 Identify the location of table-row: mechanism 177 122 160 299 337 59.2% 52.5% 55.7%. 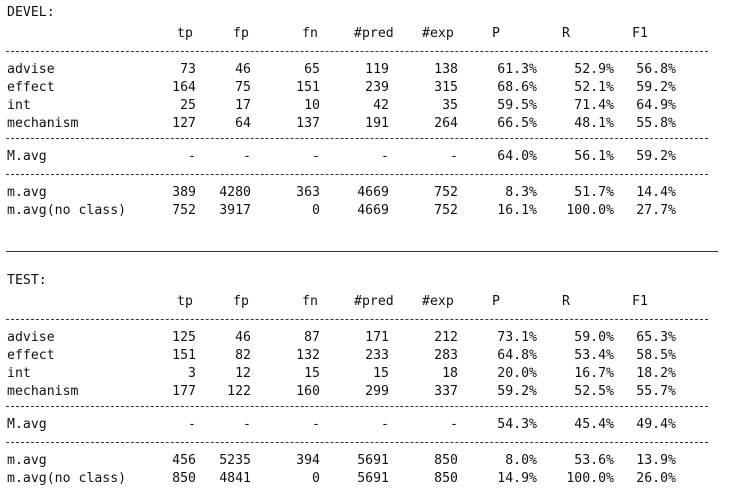
(366, 392).